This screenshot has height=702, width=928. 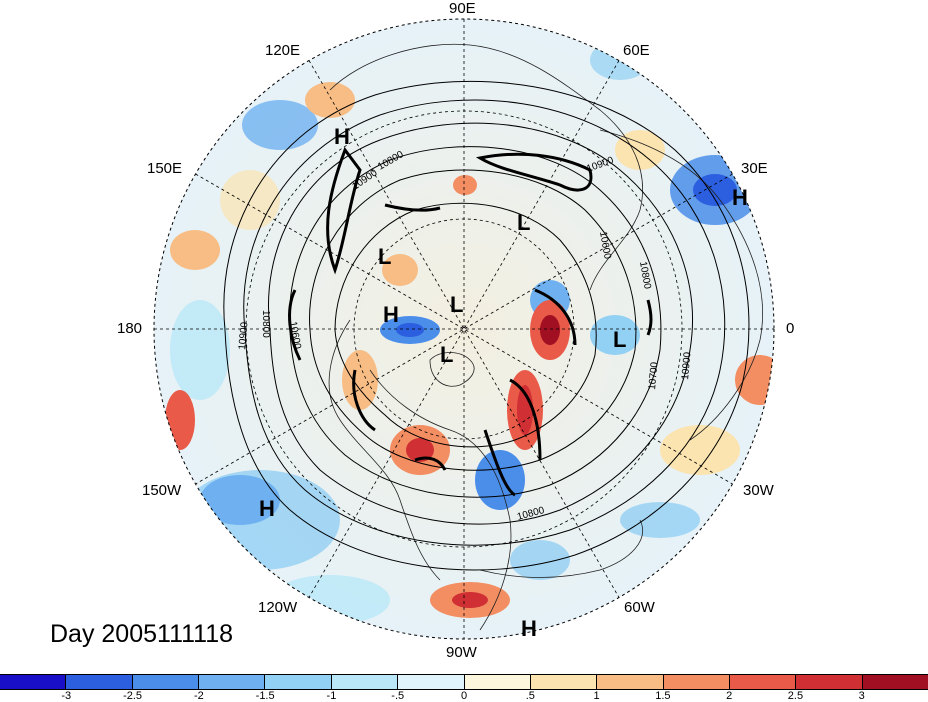 What do you see at coordinates (398, 696) in the screenshot?
I see `colorbar-tick-label: -.5` at bounding box center [398, 696].